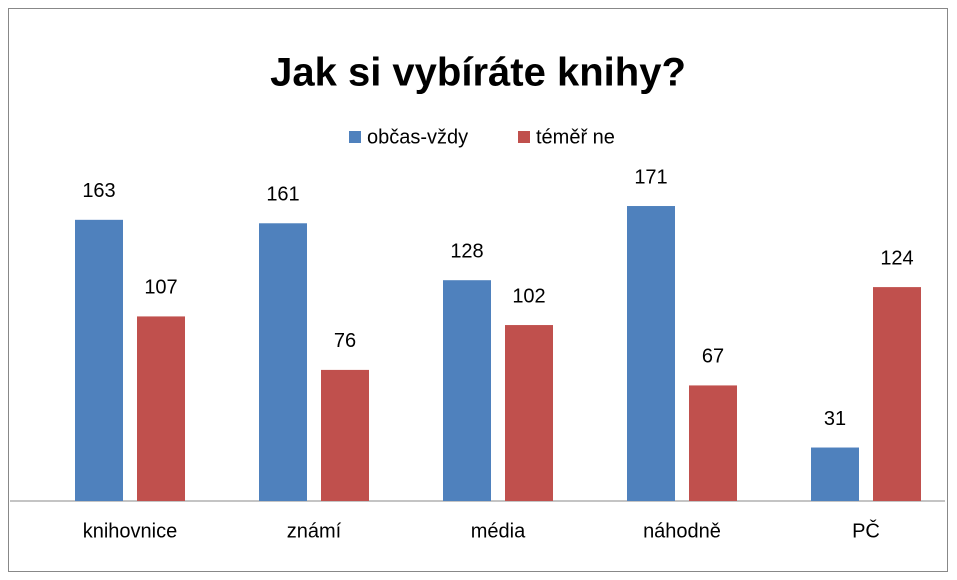  I want to click on value-label: 67, so click(713, 357).